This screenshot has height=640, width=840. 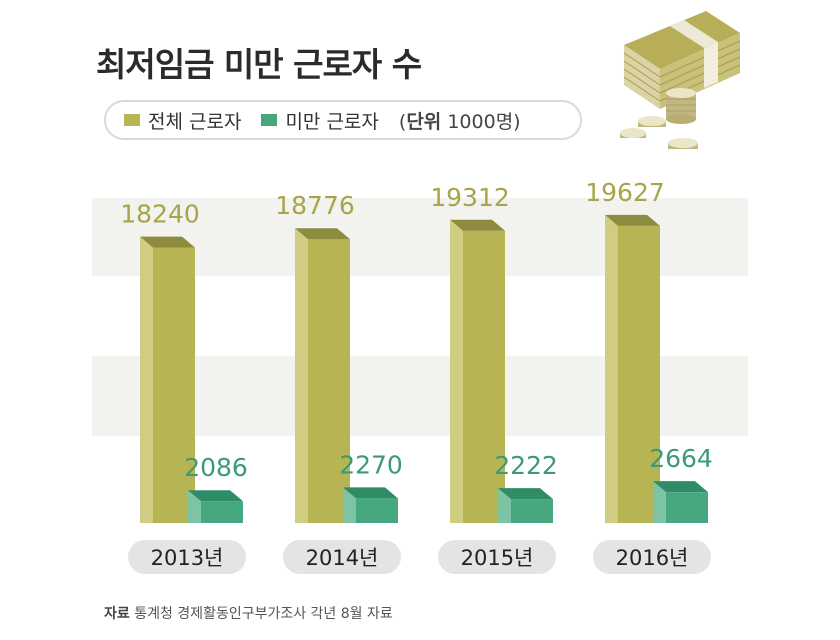 I want to click on bar-total-2016년-side, so click(x=611, y=369).